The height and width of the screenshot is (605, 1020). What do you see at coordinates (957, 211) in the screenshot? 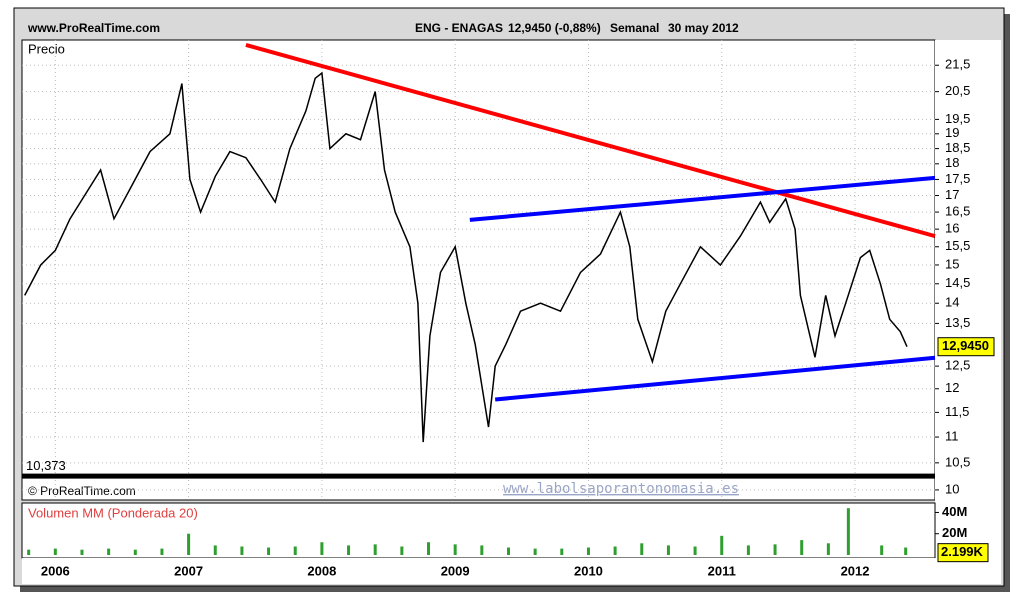
I see `y-tick-label: 16,5` at bounding box center [957, 211].